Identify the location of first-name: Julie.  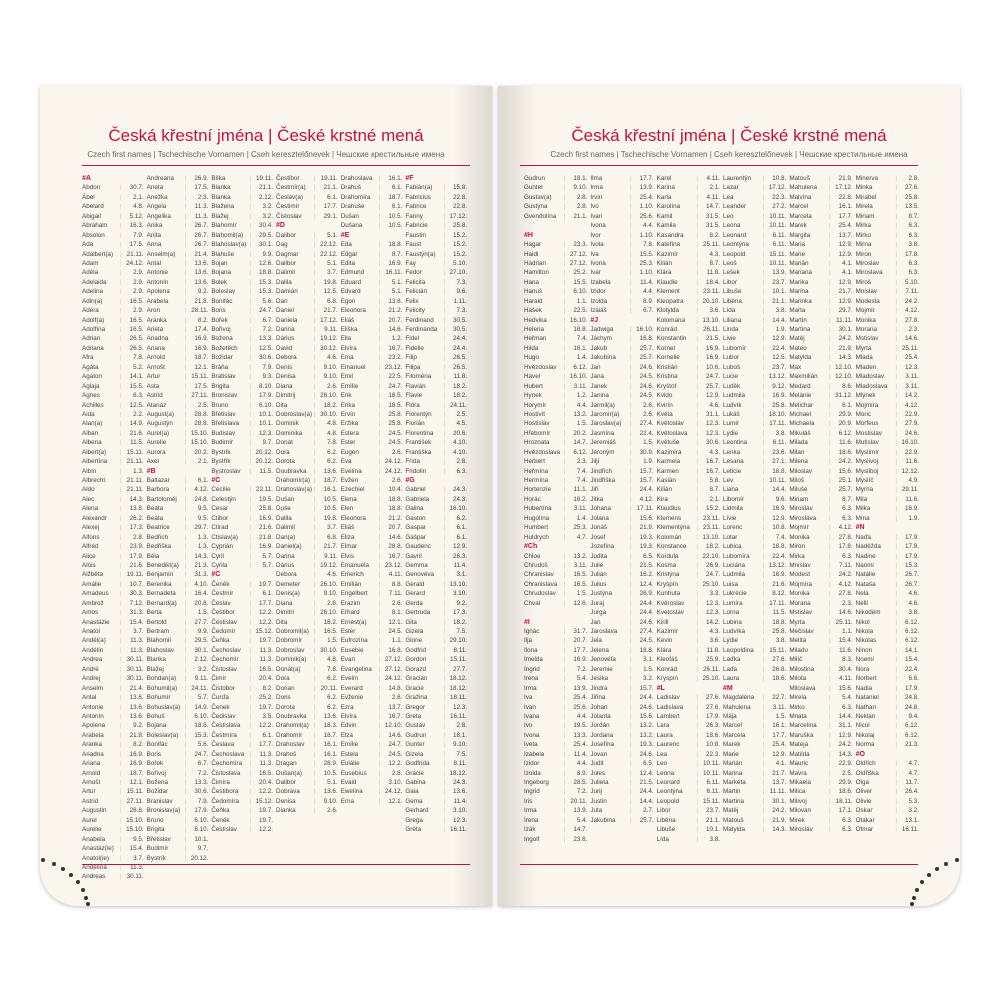
(597, 565).